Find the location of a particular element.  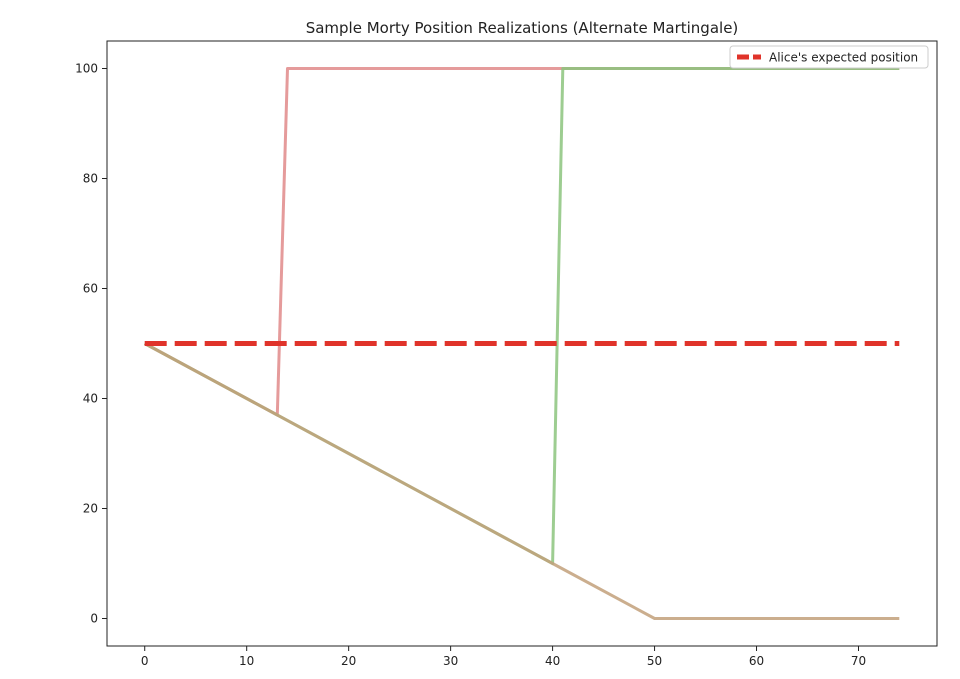

legend: Alice's expected position is located at coordinates (829, 57).